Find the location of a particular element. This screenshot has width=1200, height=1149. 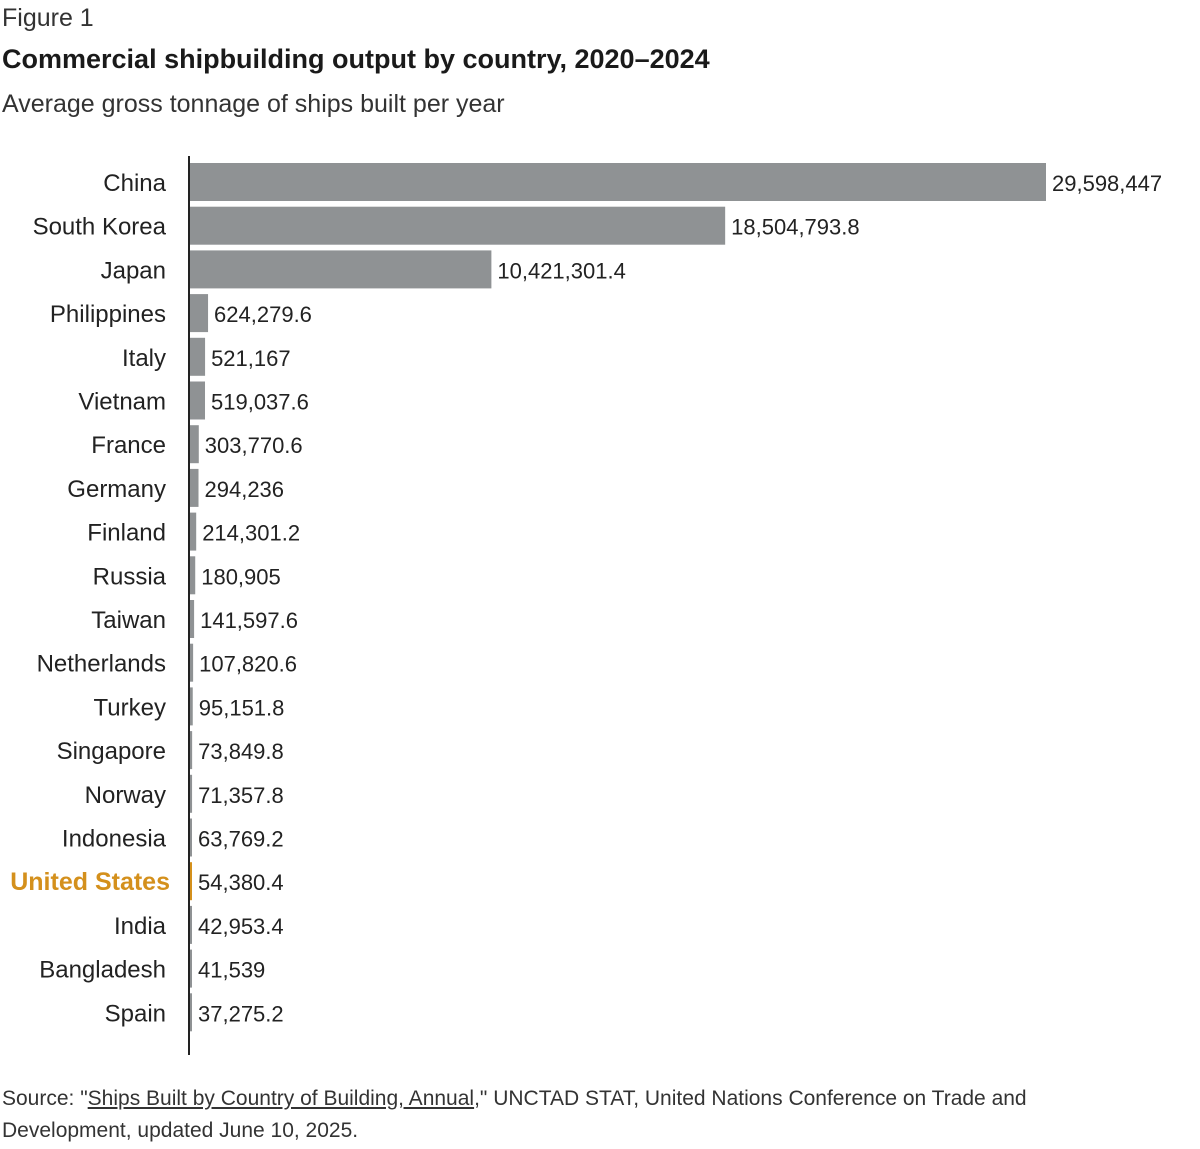

bar-bangladesh is located at coordinates (191, 968).